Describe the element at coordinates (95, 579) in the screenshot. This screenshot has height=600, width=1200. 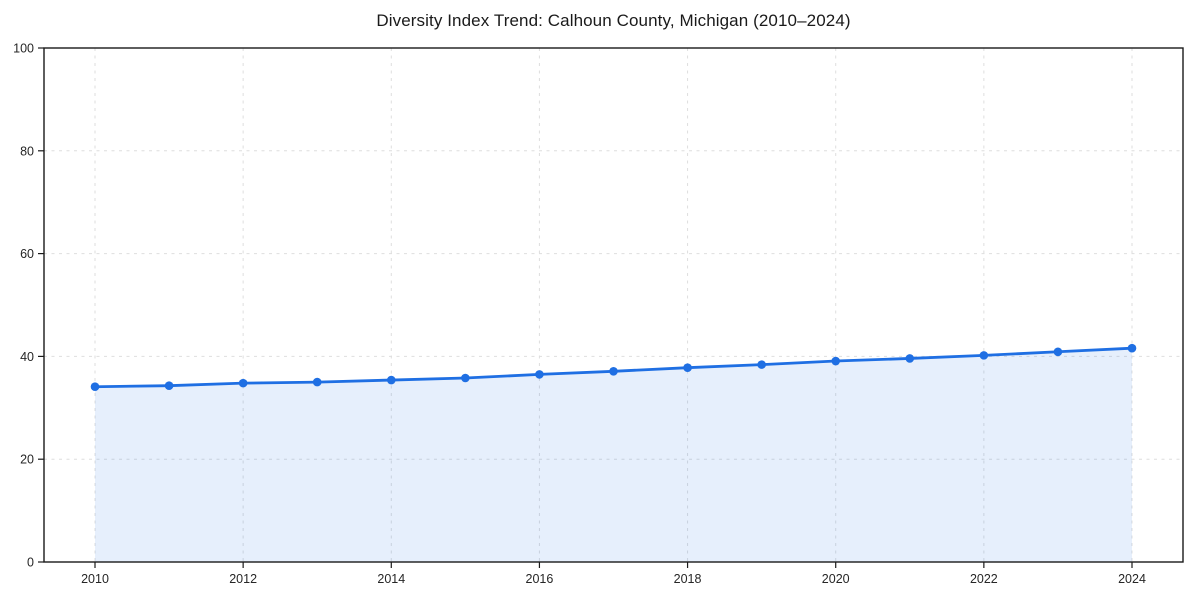
I see `x-axis-tick-label: 2010` at that location.